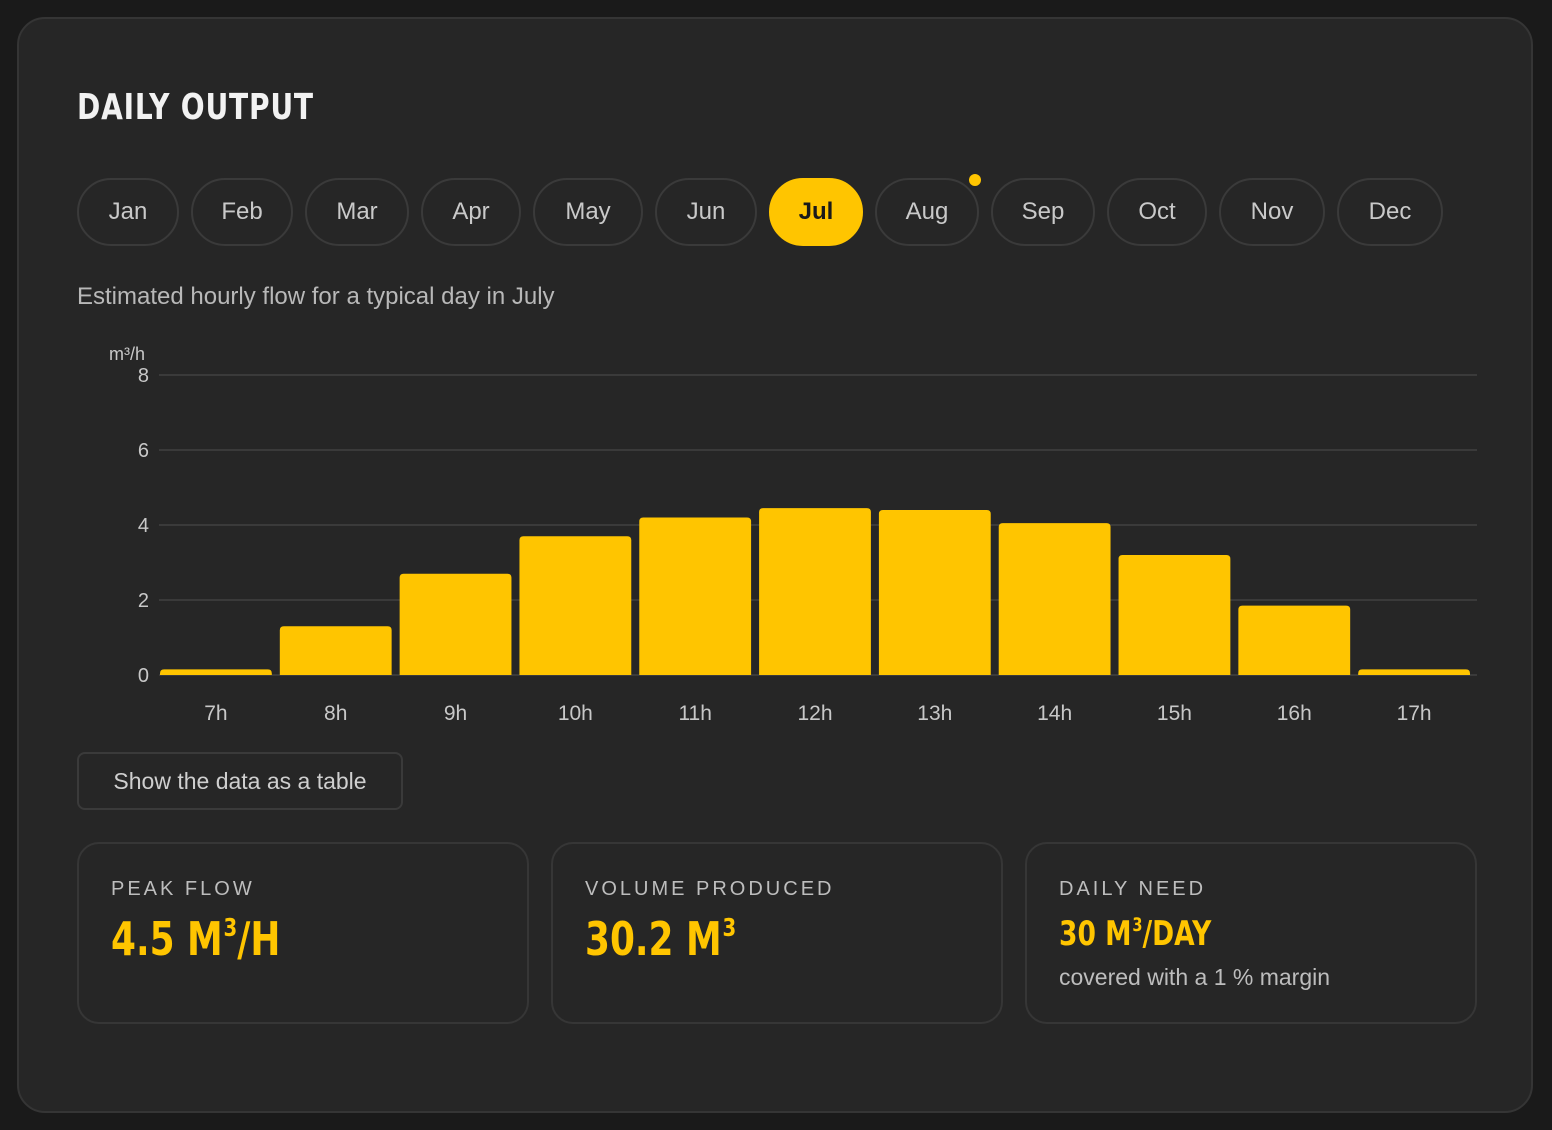  Describe the element at coordinates (1174, 713) in the screenshot. I see `x-tick-label: 15h` at that location.